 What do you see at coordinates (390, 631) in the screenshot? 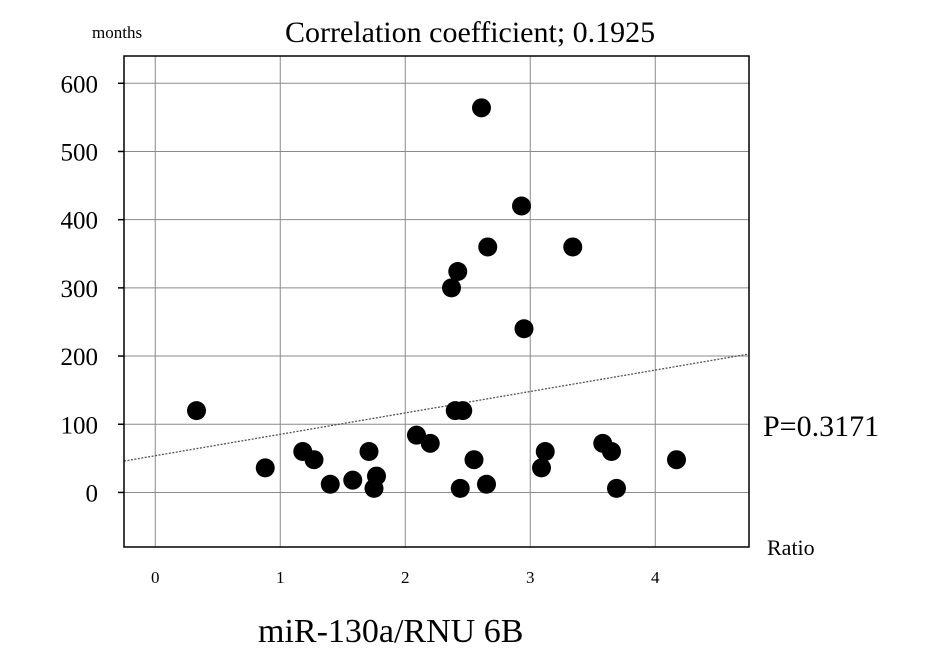
I see `chart-caption: miR-130a/RNU 6B` at bounding box center [390, 631].